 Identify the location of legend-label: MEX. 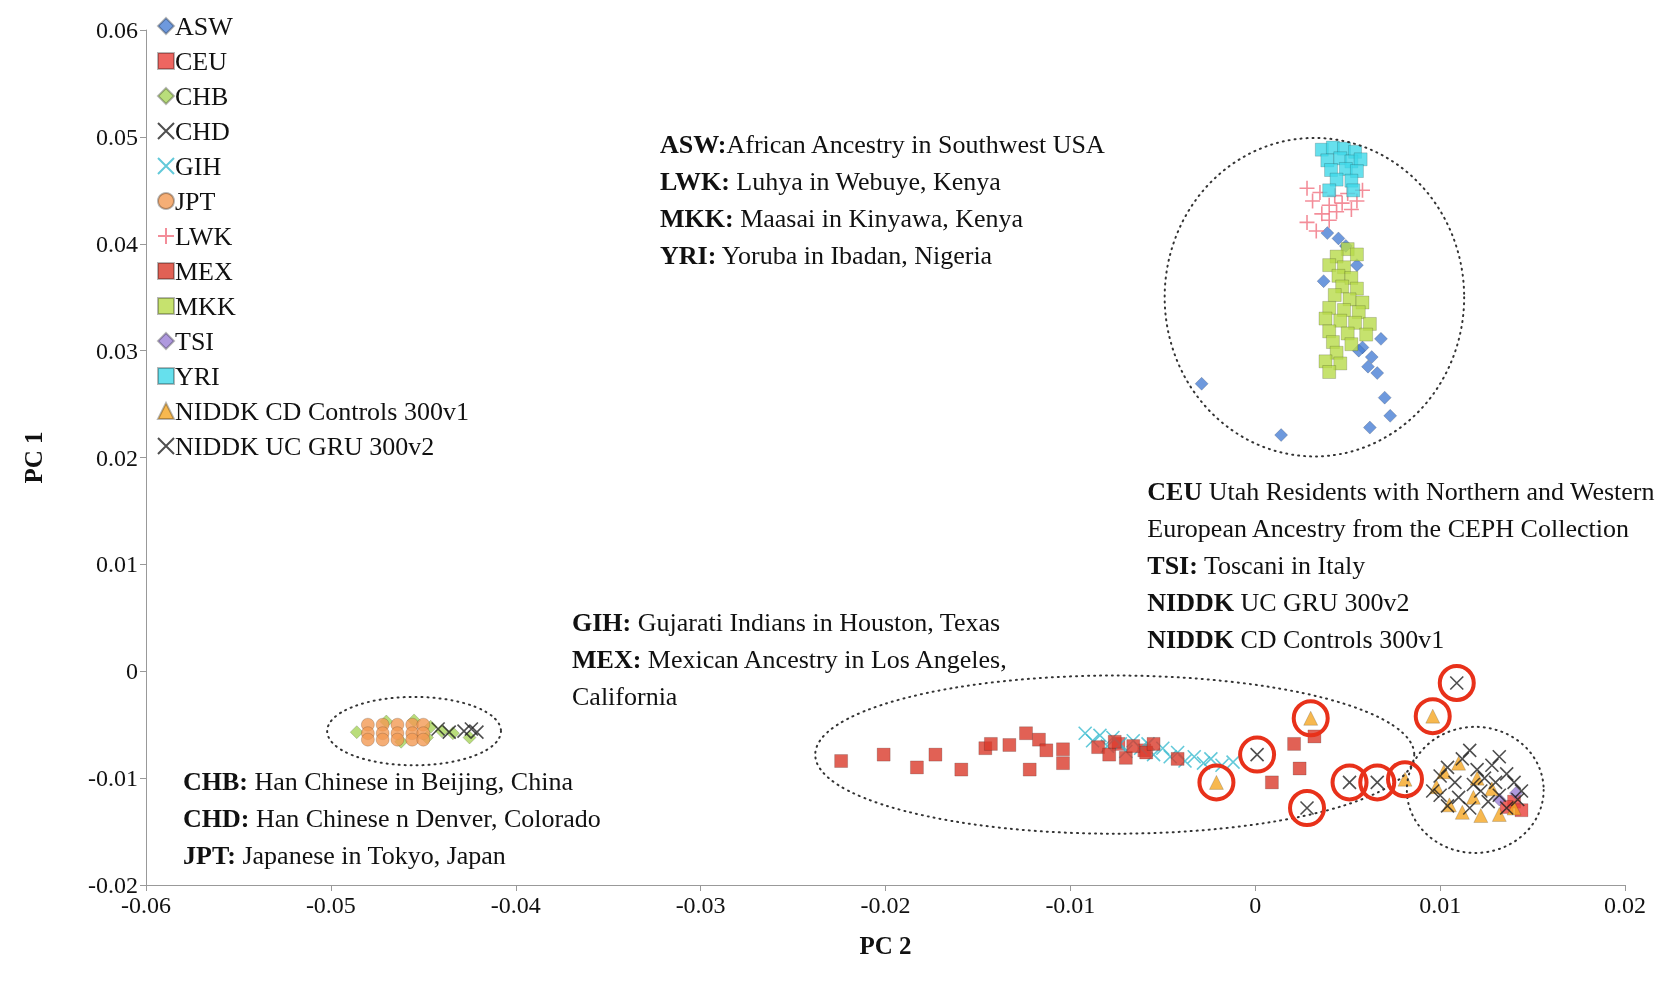
(204, 271).